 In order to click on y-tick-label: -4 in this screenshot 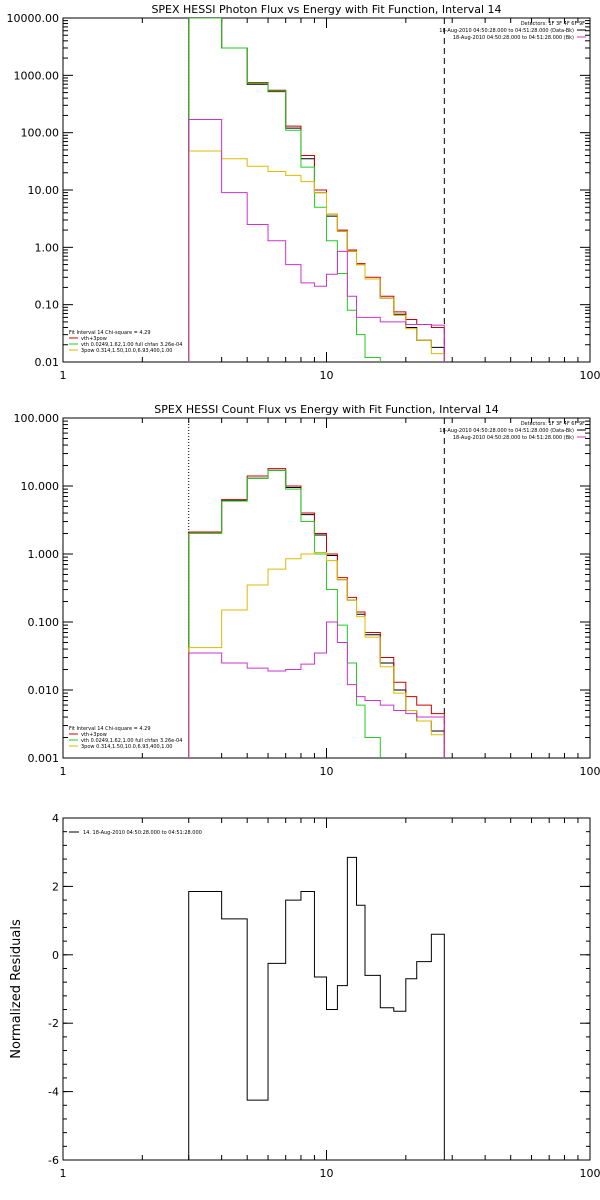, I will do `click(53, 1092)`.